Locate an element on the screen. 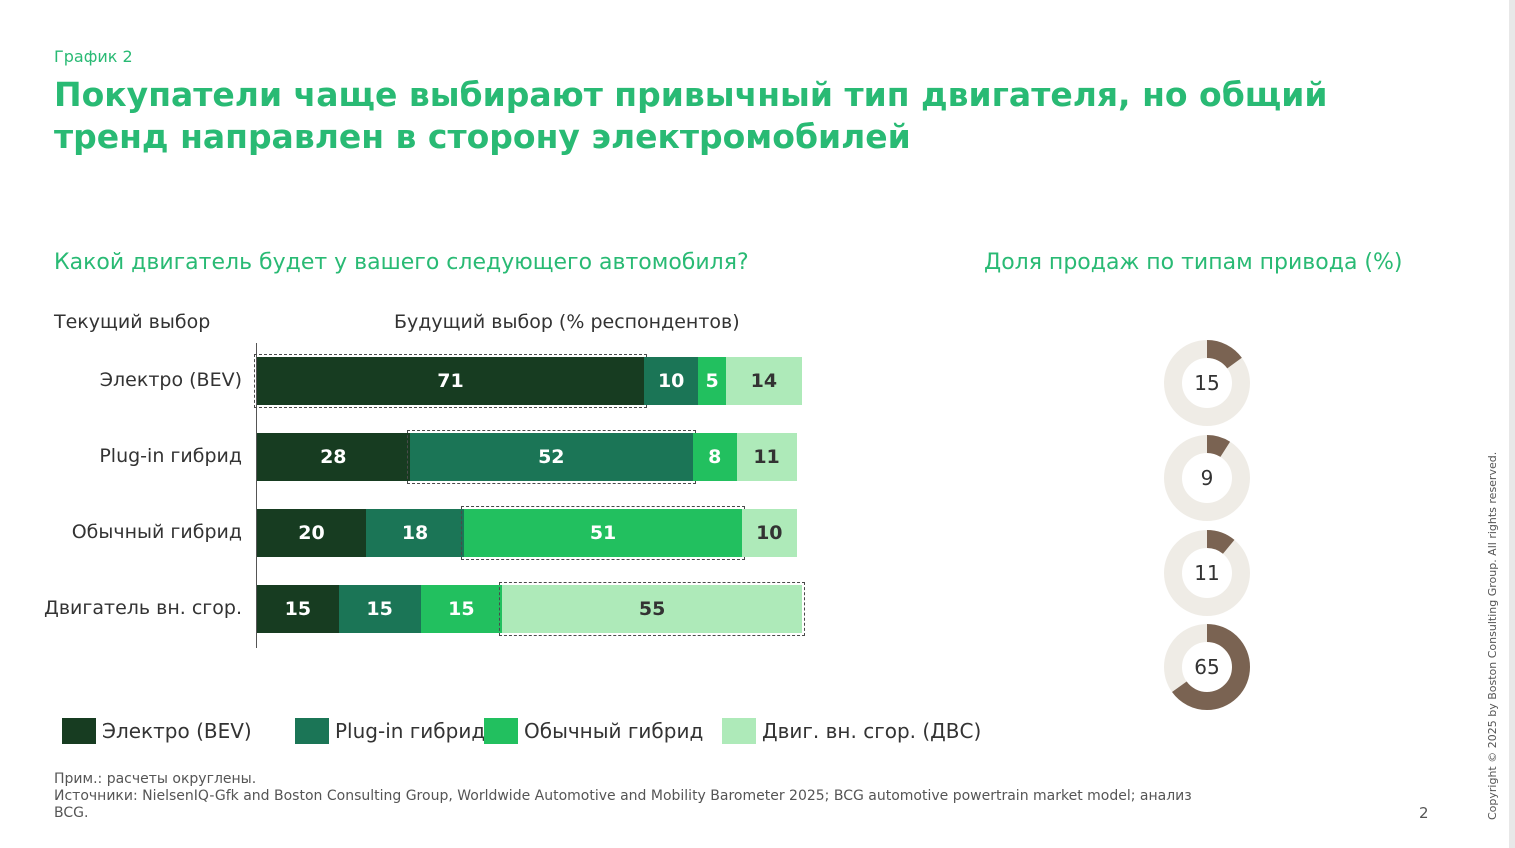  bar-segment-phev: 52 is located at coordinates (551, 457).